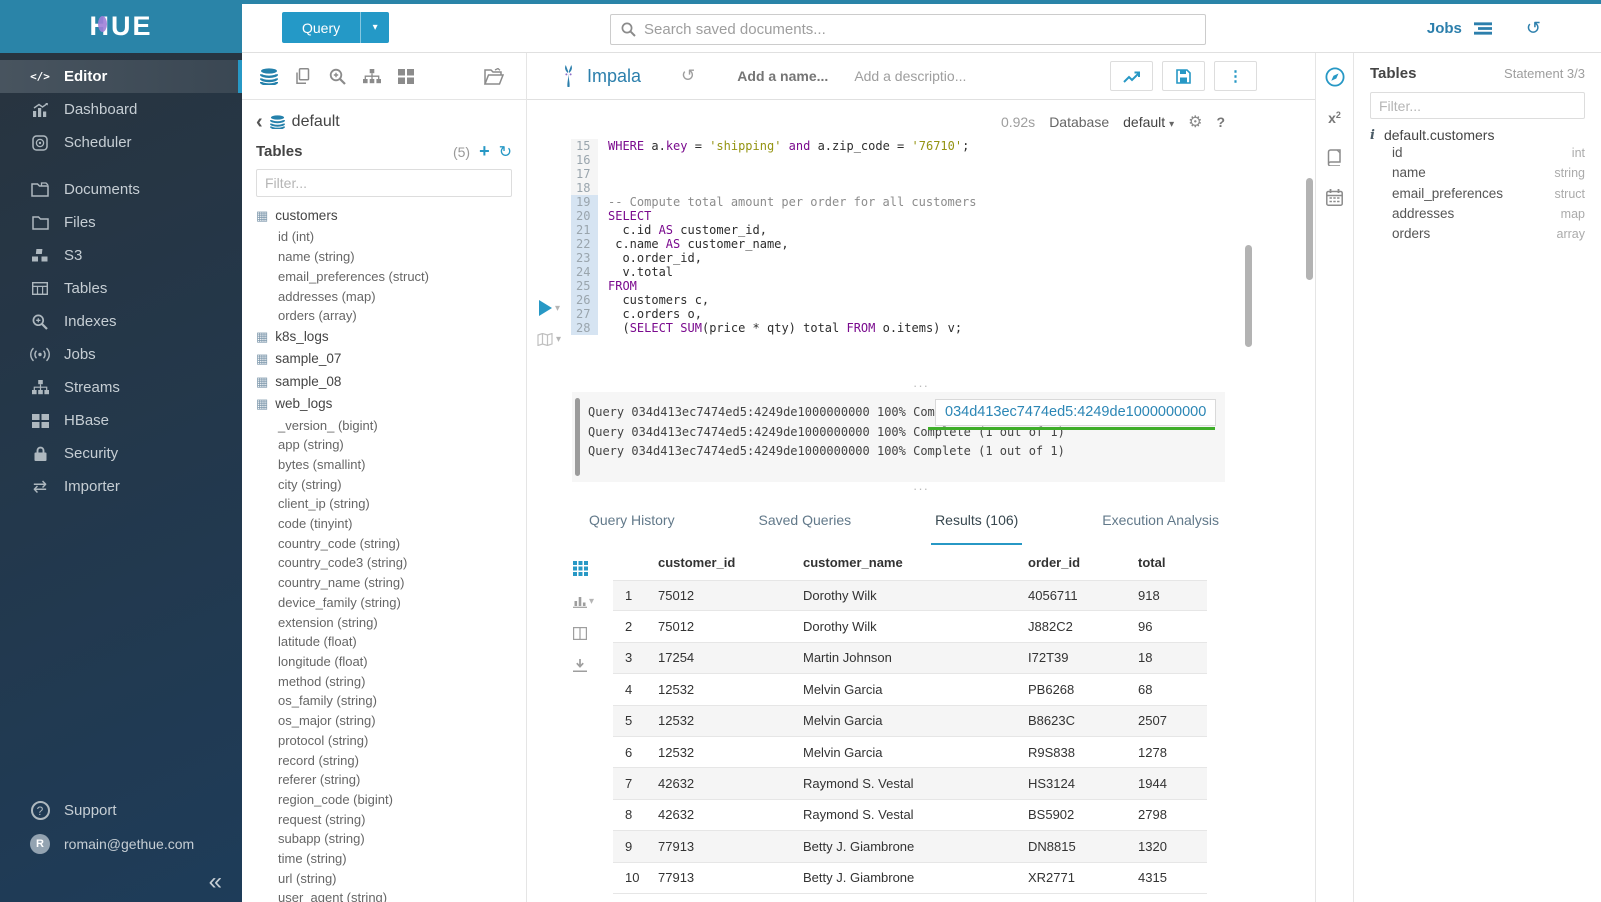 The width and height of the screenshot is (1601, 902). What do you see at coordinates (311, 445) in the screenshot?
I see `column-row: app (string)` at bounding box center [311, 445].